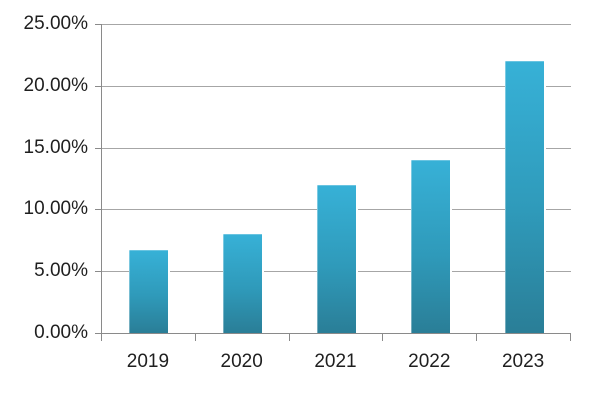 The width and height of the screenshot is (600, 400). I want to click on x-axis-label-2022: 2022, so click(429, 361).